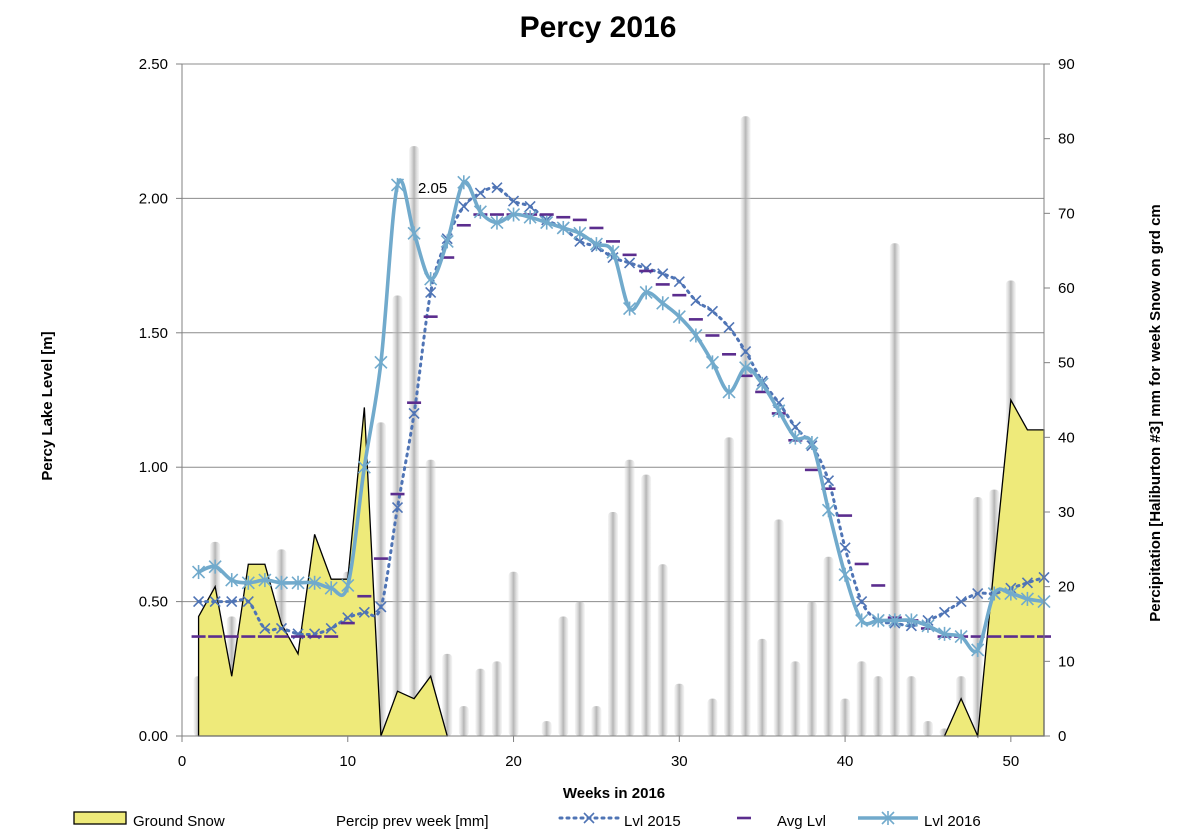 The height and width of the screenshot is (840, 1197). I want to click on y-tick-label: 2.00, so click(153, 198).